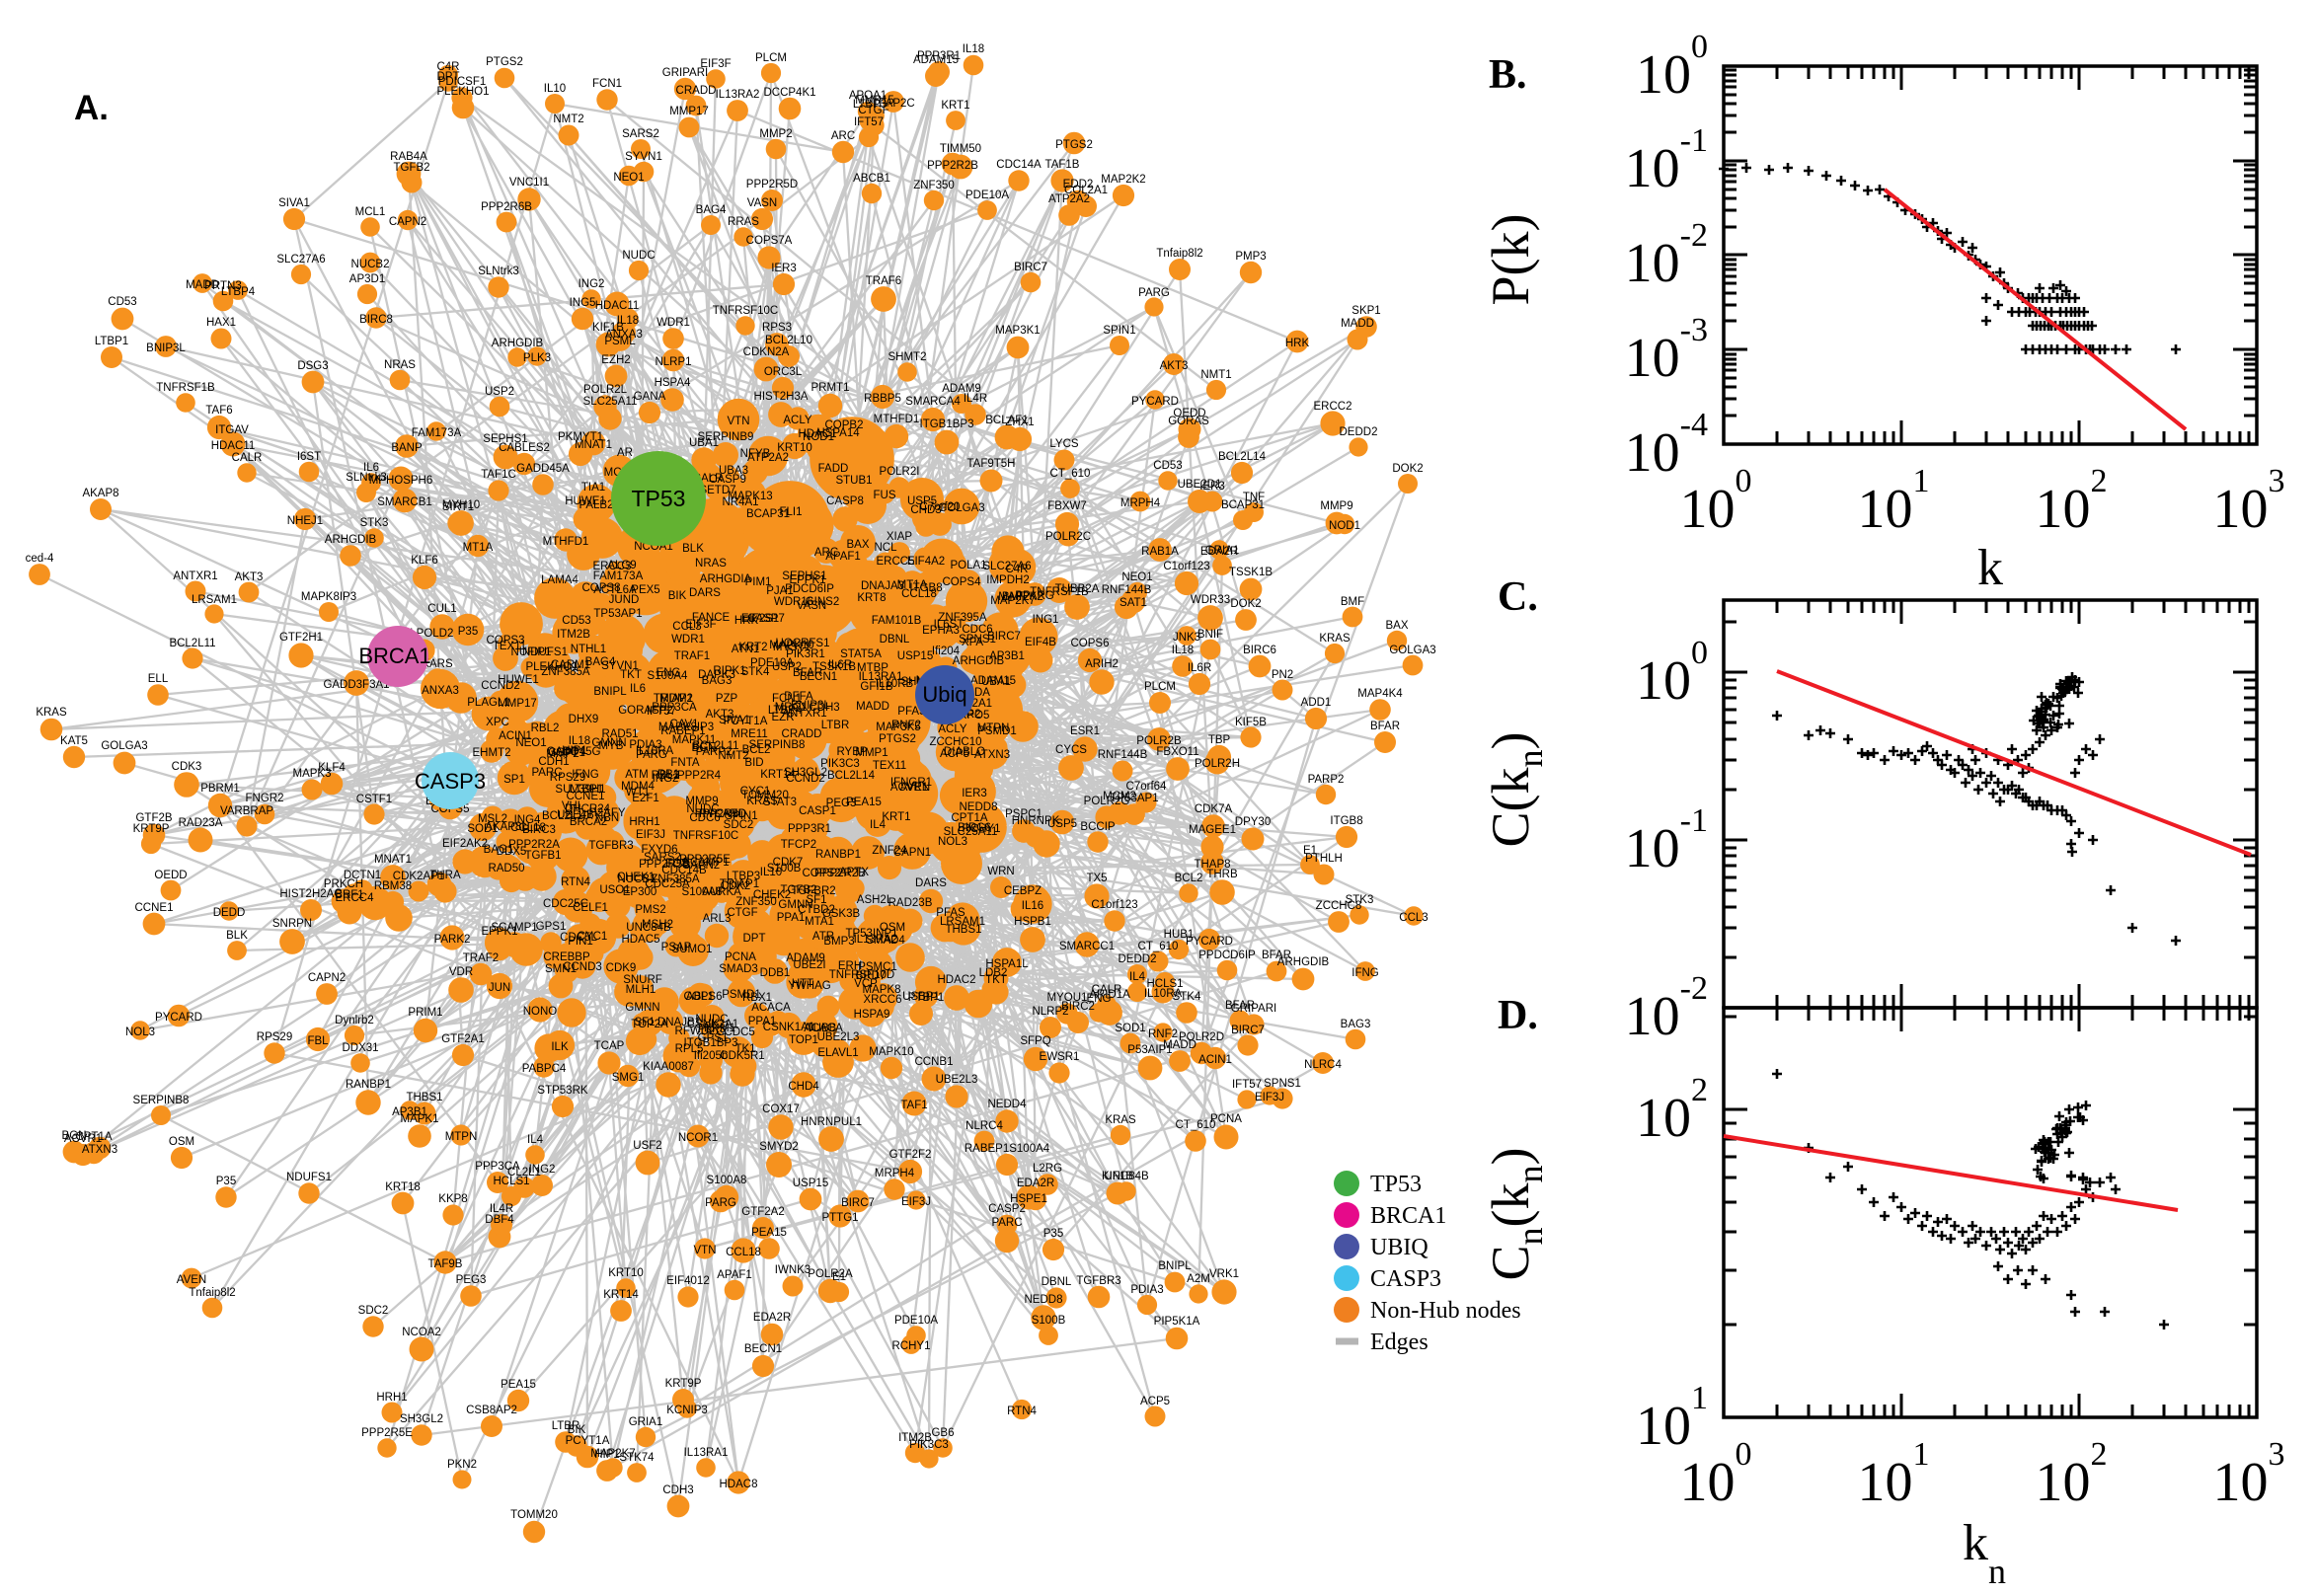  Describe the element at coordinates (619, 734) in the screenshot. I see `svg-text: RAD51` at that location.